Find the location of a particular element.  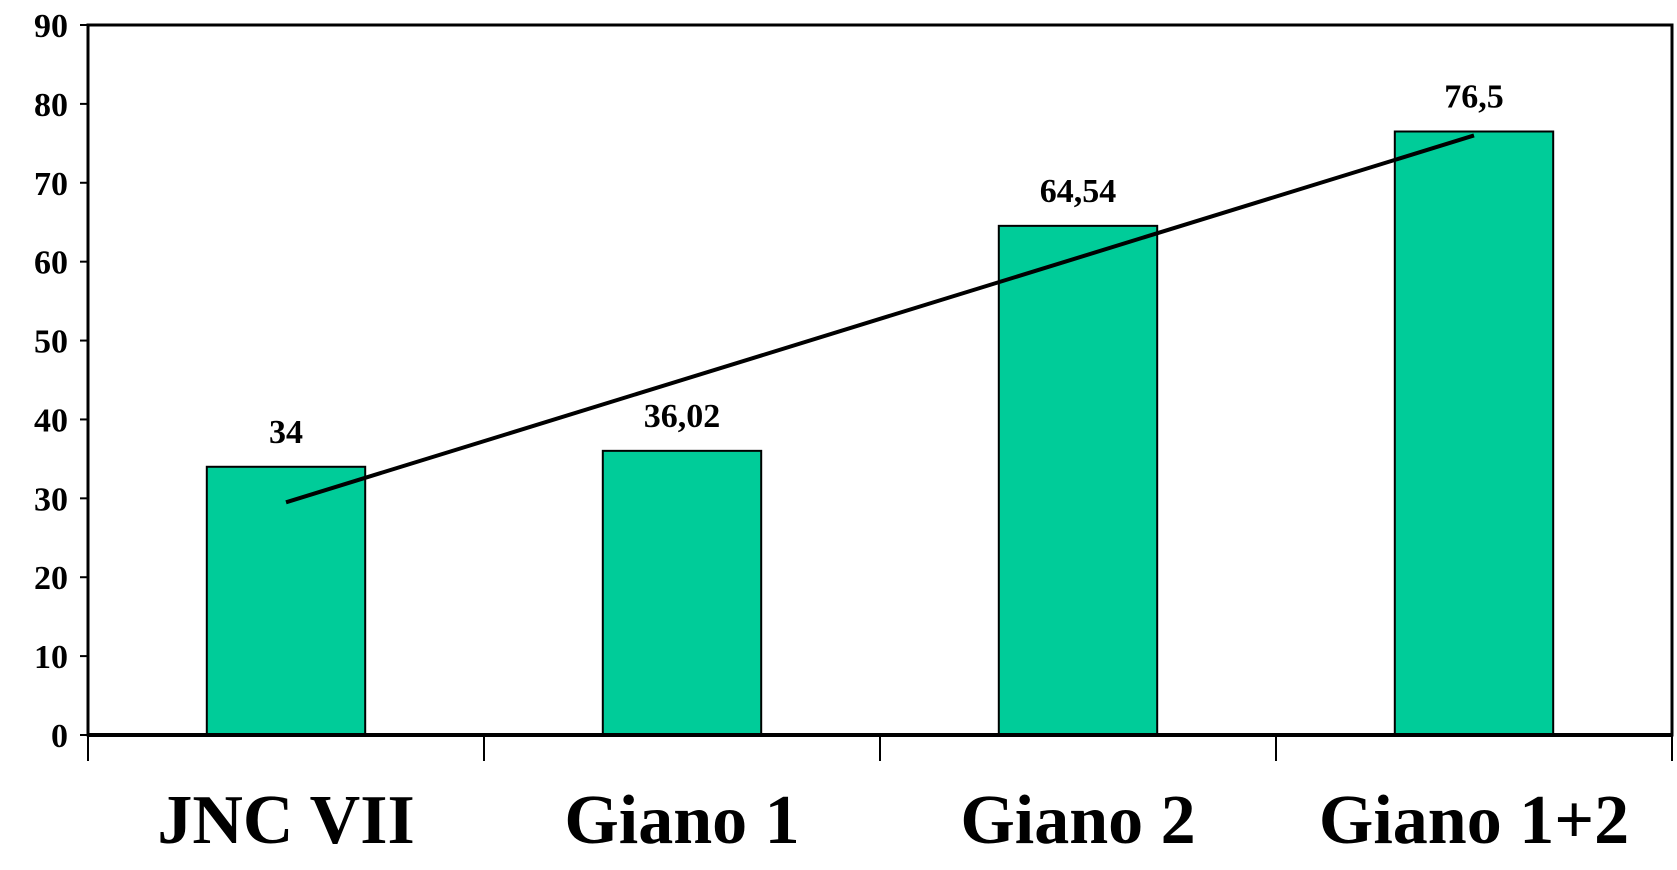

y-tick-label: 60 is located at coordinates (51, 263).